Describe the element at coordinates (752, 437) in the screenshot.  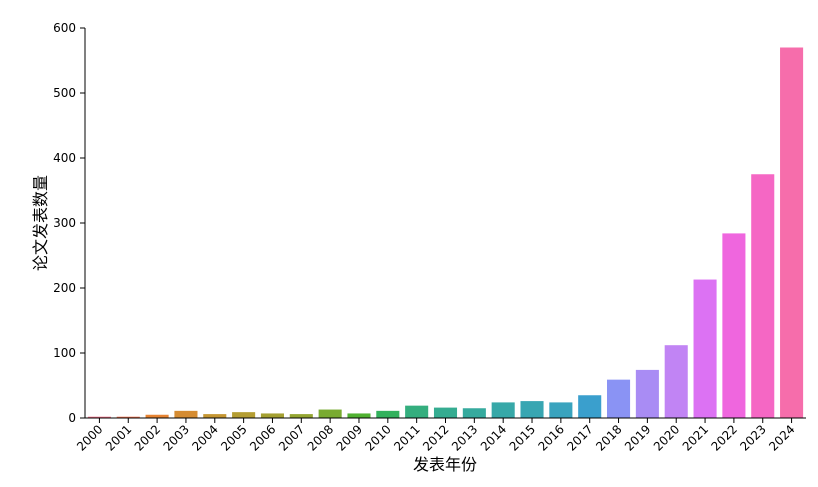
I see `x-tick-label: 2023` at that location.